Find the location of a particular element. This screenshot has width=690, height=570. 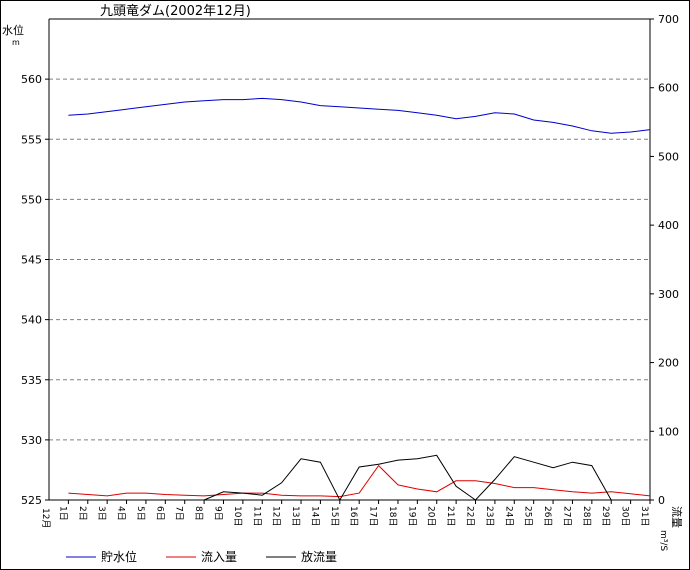

x-tick-label: 19日 is located at coordinates (411, 516).